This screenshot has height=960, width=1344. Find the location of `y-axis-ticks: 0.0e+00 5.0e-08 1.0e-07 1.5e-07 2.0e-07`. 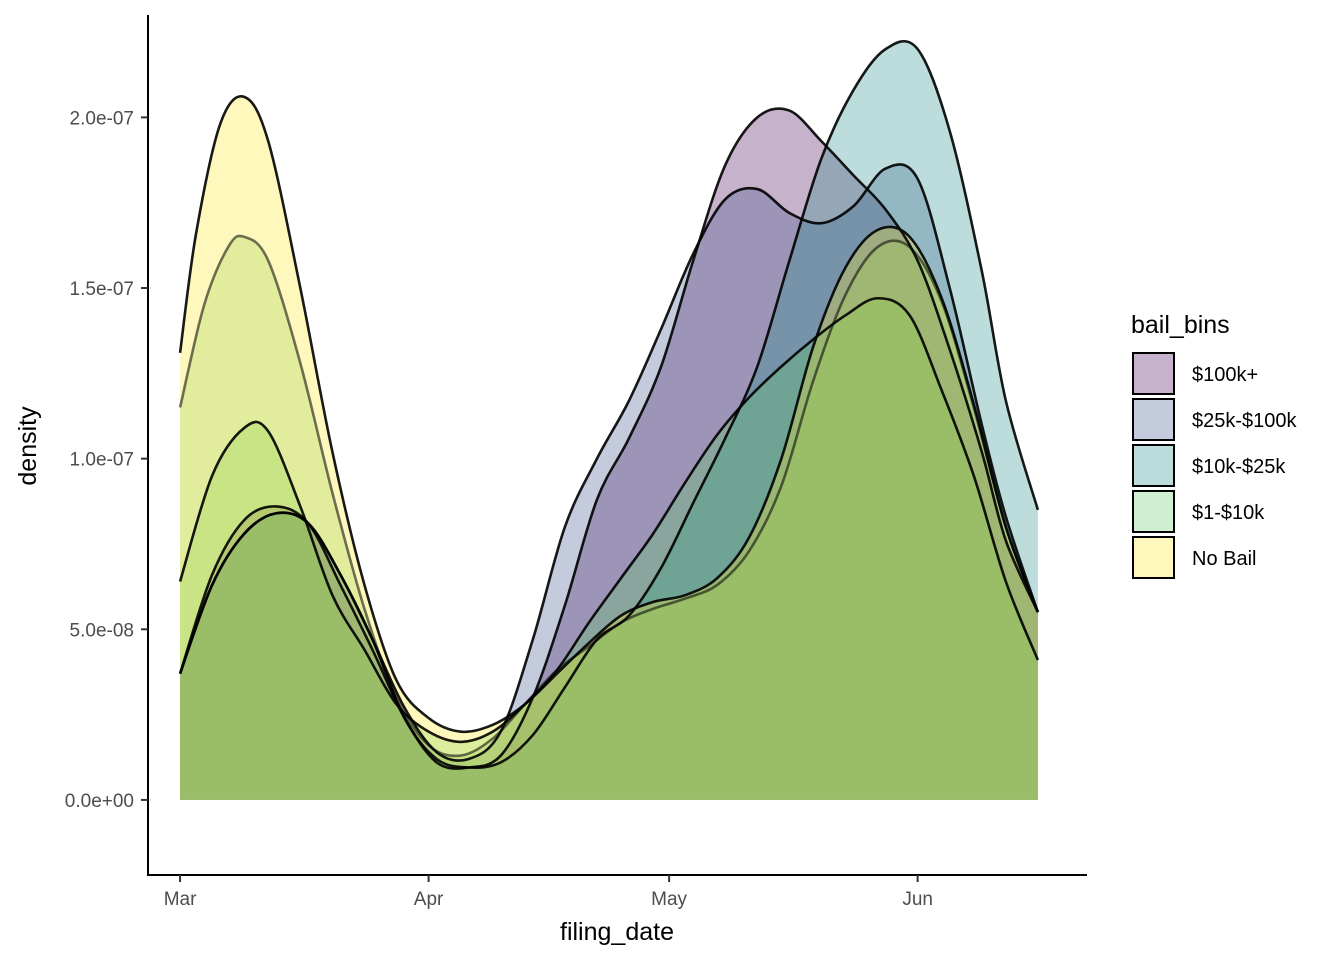

y-axis-ticks: 0.0e+00 5.0e-08 1.0e-07 1.5e-07 2.0e-07 is located at coordinates (106, 460).